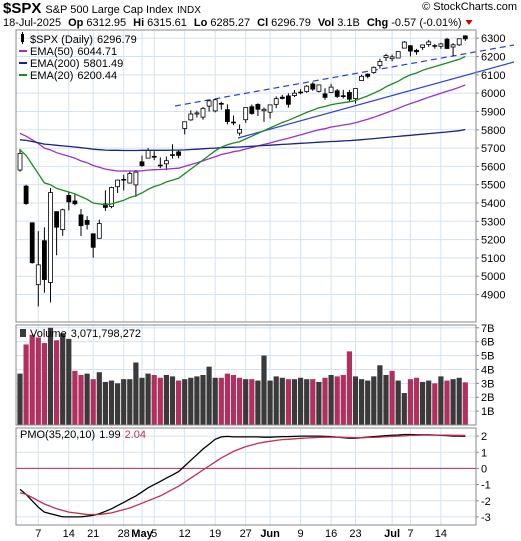 The width and height of the screenshot is (521, 541). Describe the element at coordinates (51, 52) in the screenshot. I see `legend-name: EMA(50)` at that location.